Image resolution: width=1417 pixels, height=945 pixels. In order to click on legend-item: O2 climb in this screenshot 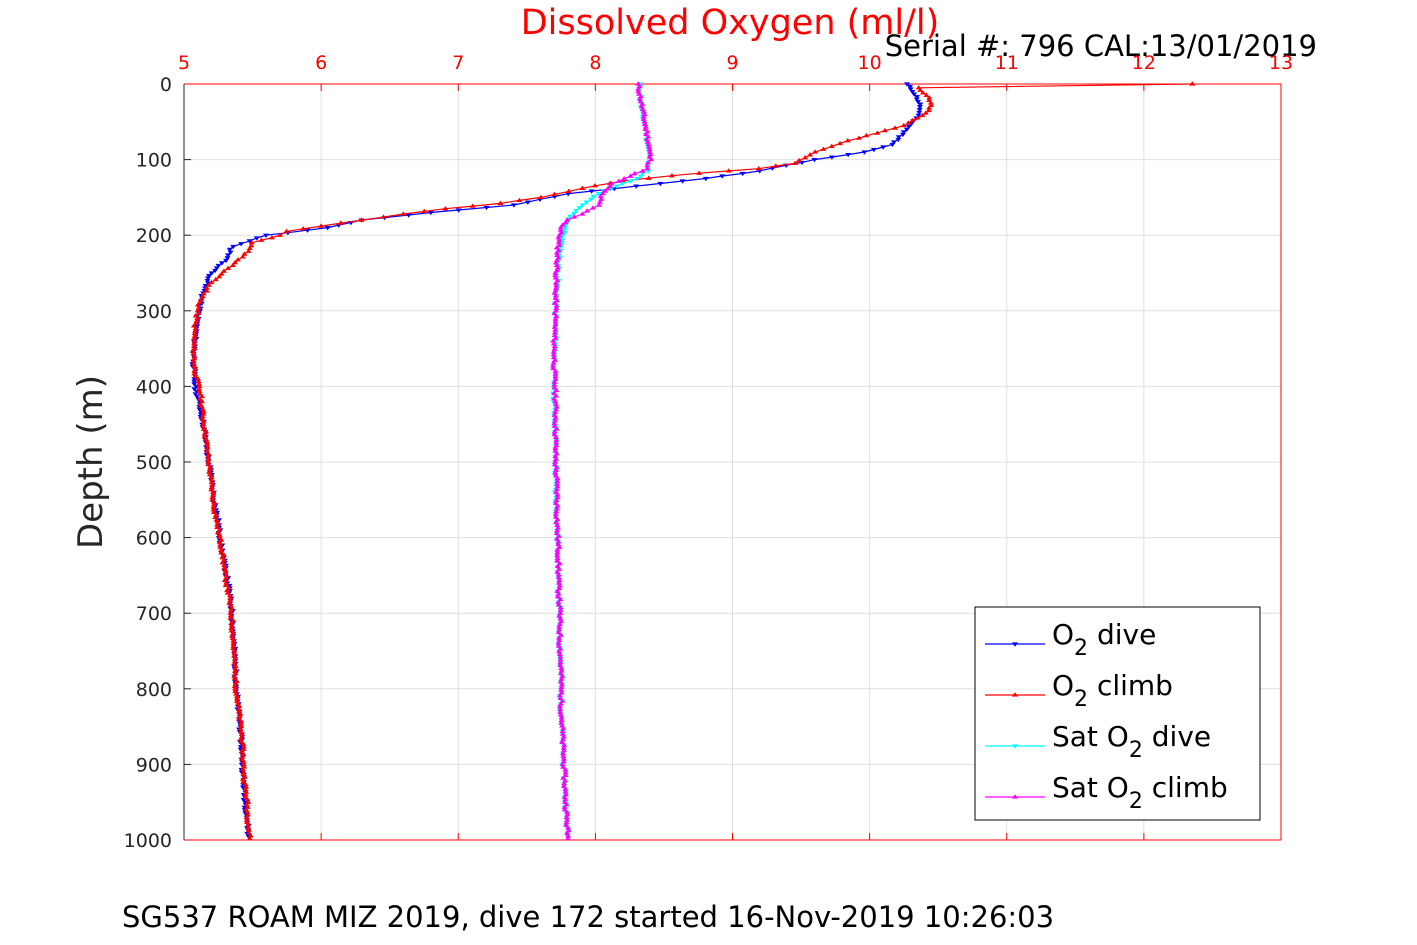, I will do `click(1079, 690)`.